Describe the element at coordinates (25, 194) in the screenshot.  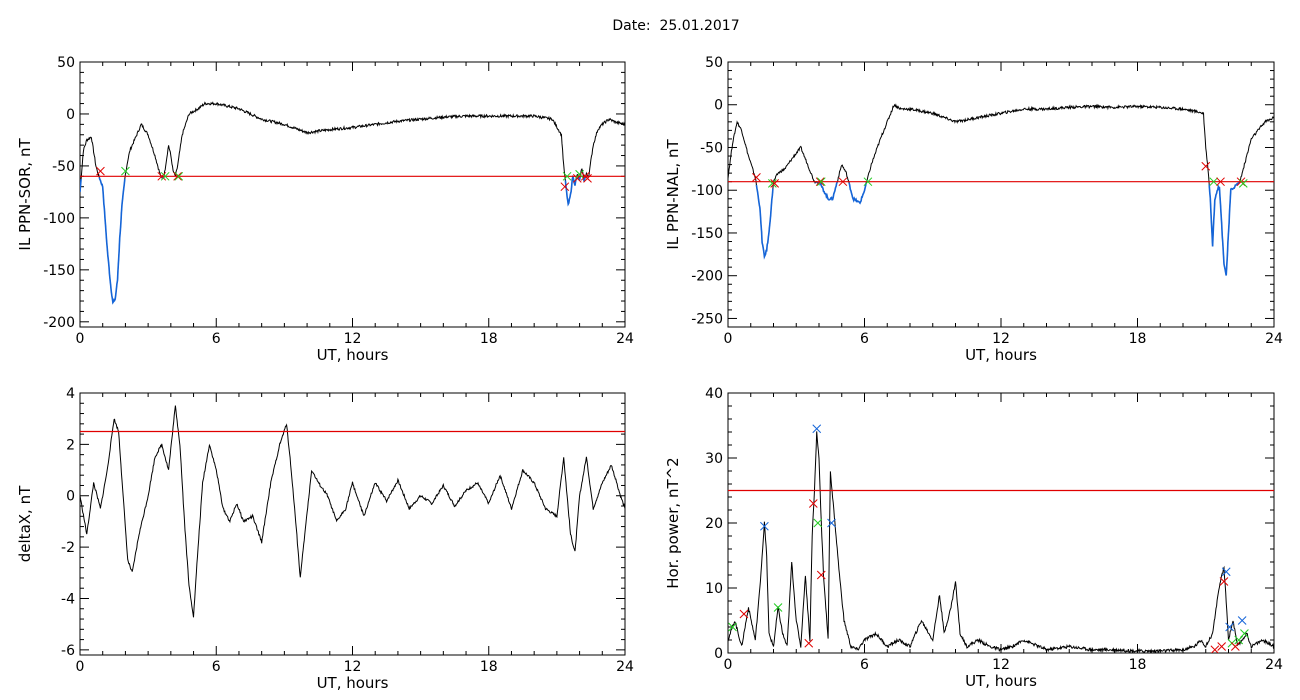
I see `y-axis-label: IL PPN-SOR, nT` at that location.